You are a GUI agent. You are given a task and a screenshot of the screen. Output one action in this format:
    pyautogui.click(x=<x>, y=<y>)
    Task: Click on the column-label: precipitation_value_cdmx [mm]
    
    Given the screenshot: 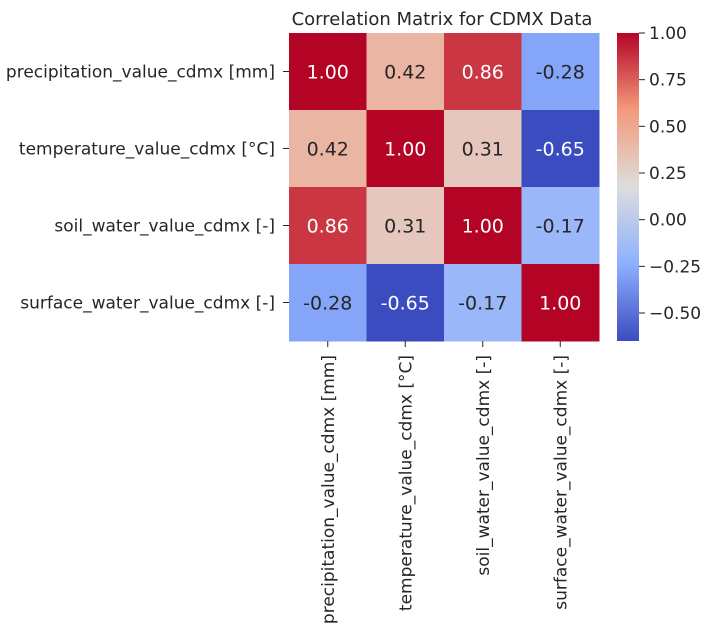 What is the action you would take?
    pyautogui.click(x=329, y=489)
    